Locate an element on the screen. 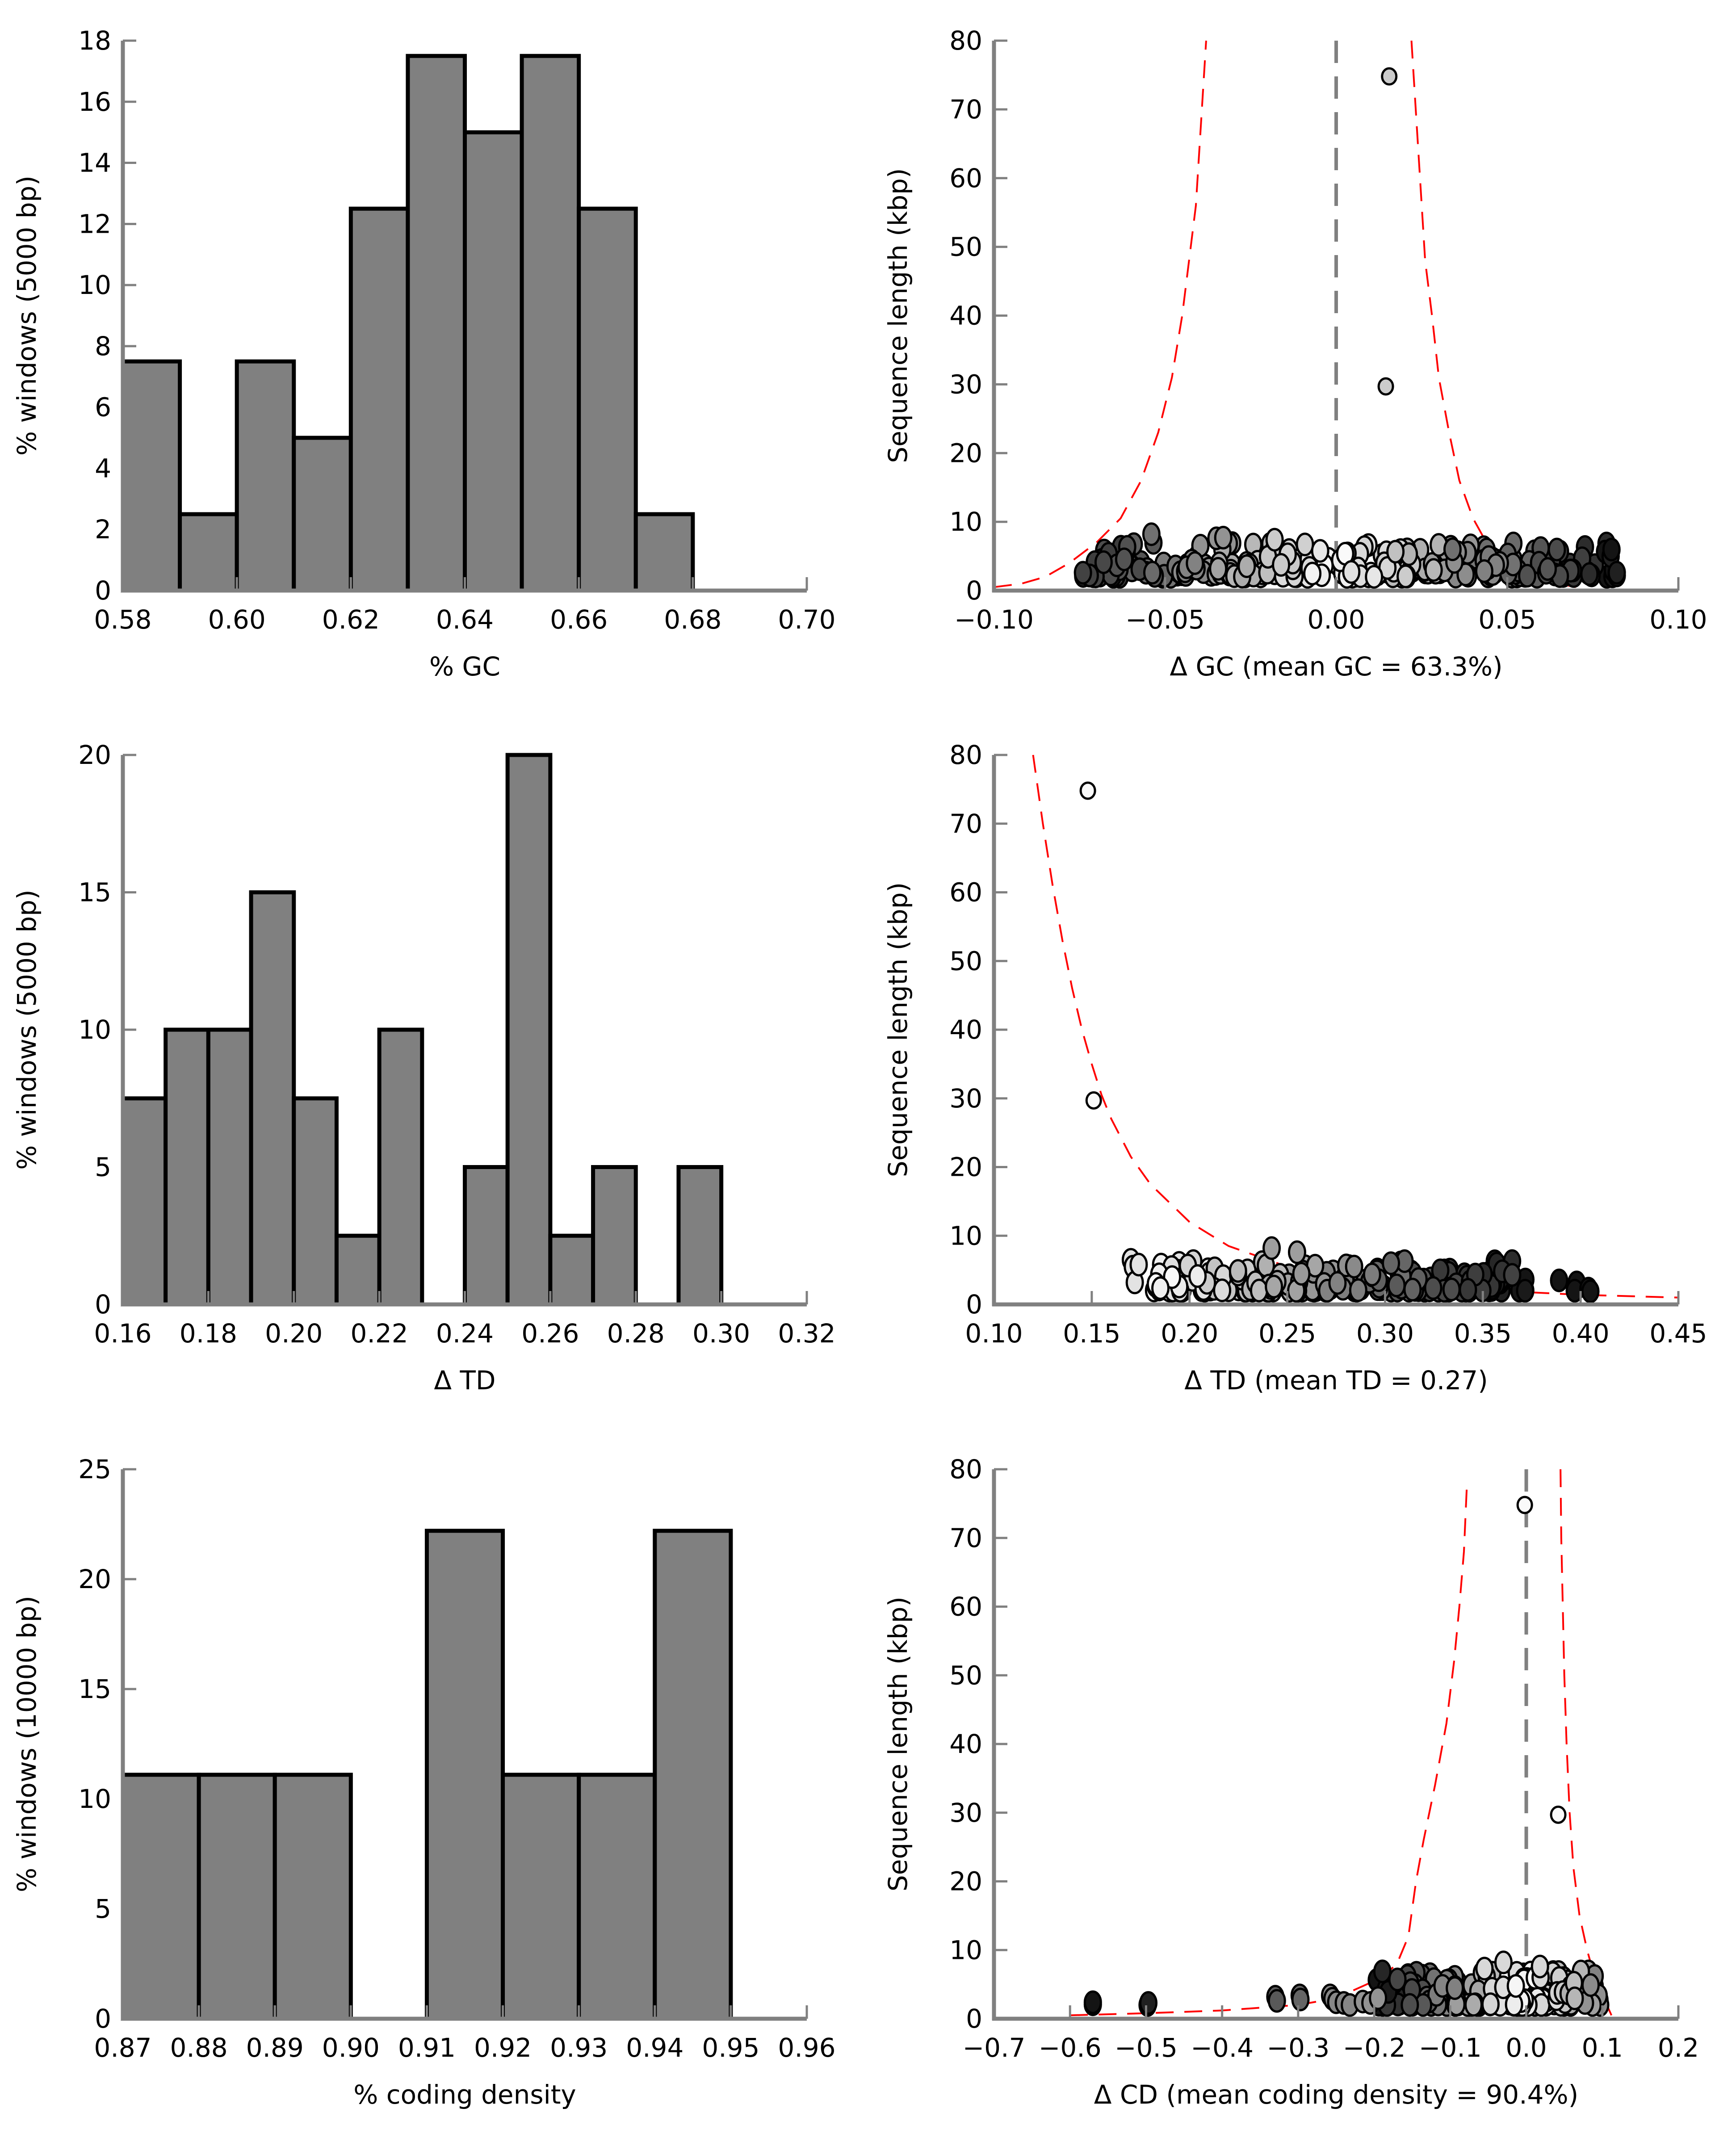  x-tick-label: 0.10 is located at coordinates (994, 1333).